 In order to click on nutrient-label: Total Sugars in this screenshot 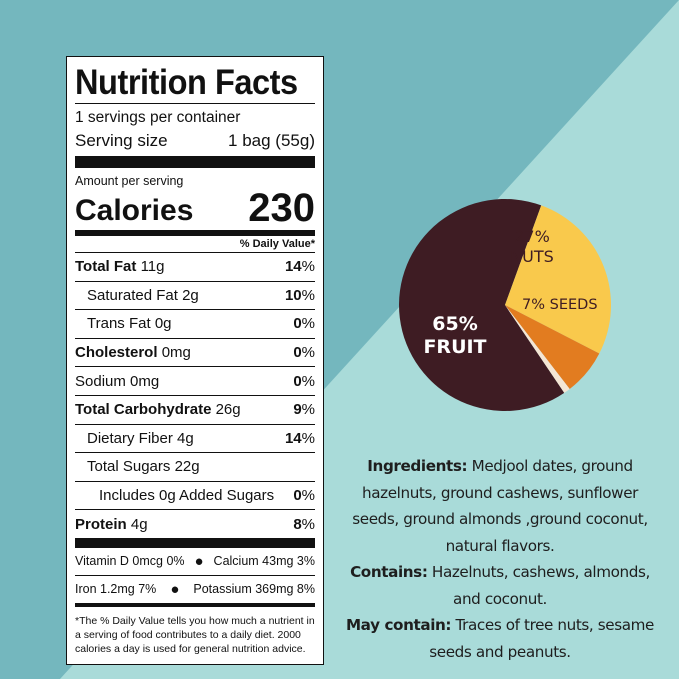, I will do `click(129, 467)`.